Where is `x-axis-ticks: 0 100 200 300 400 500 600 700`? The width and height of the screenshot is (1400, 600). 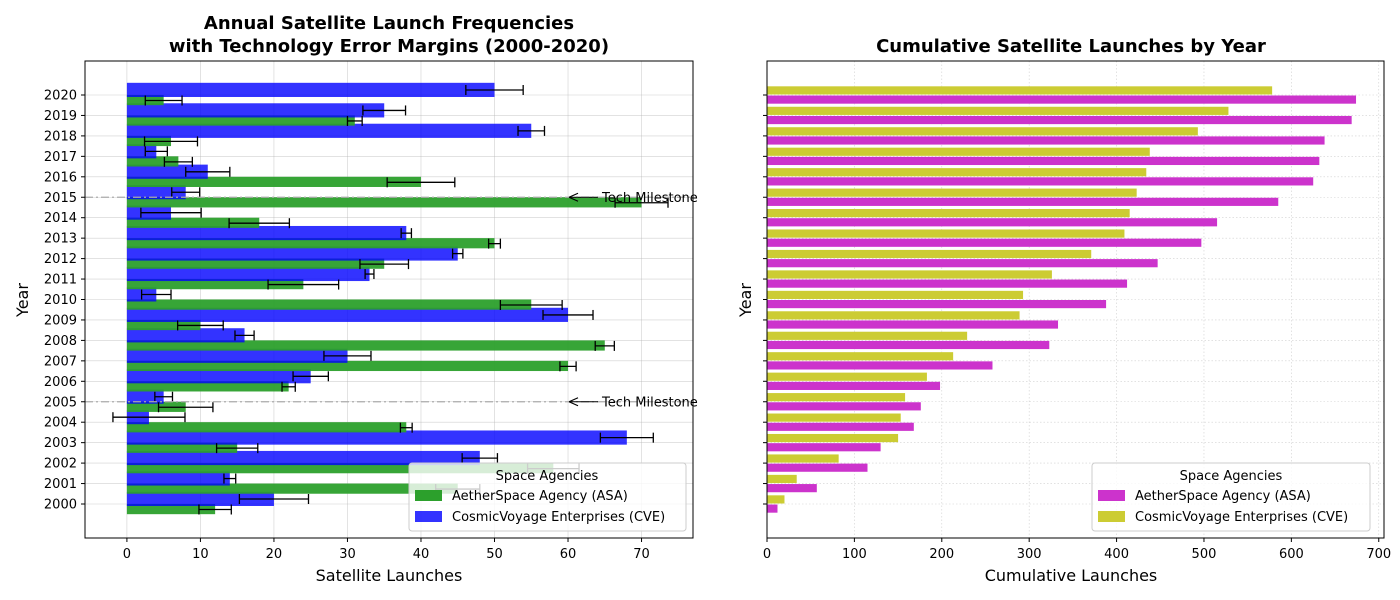
x-axis-ticks: 0 100 200 300 400 500 600 700 is located at coordinates (1077, 550).